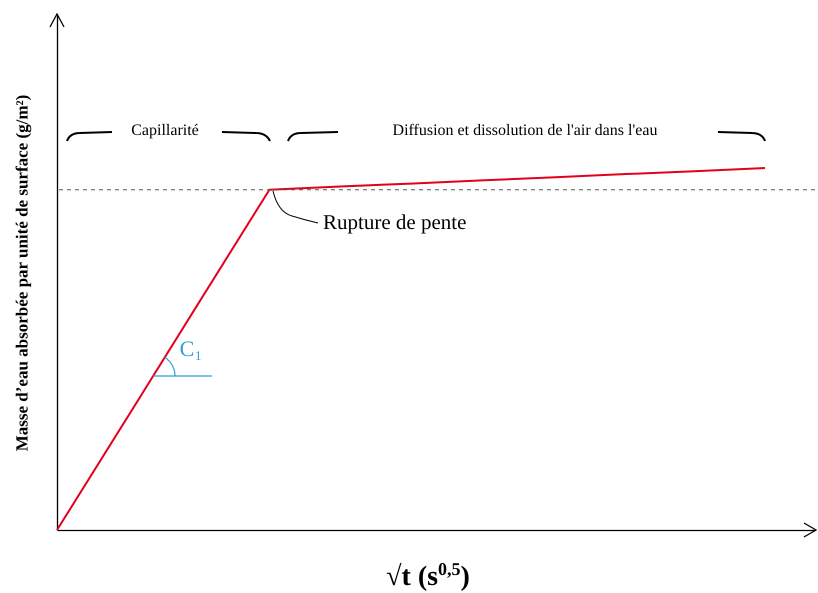  I want to click on text: Diffusion et dissolution de l'air dans l'eau, so click(525, 130).